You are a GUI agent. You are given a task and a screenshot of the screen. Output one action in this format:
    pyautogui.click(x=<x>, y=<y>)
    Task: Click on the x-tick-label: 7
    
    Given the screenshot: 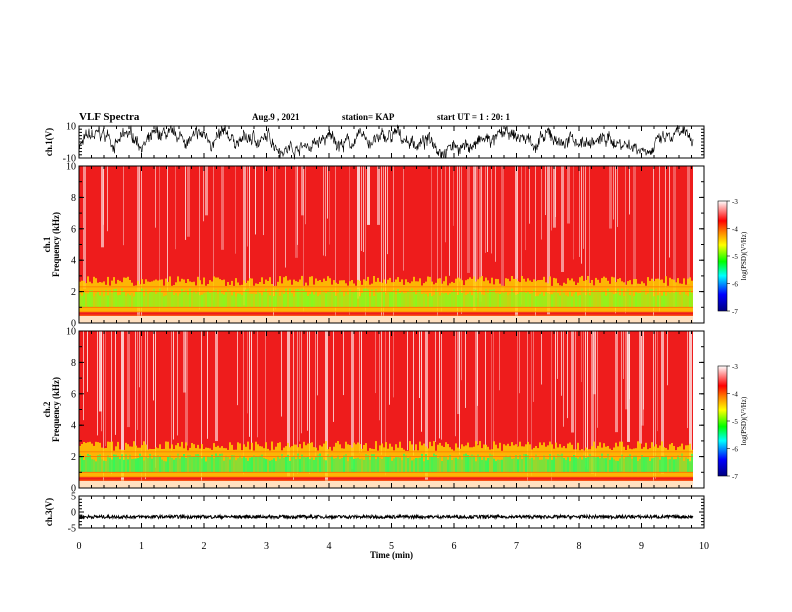 What is the action you would take?
    pyautogui.click(x=516, y=546)
    